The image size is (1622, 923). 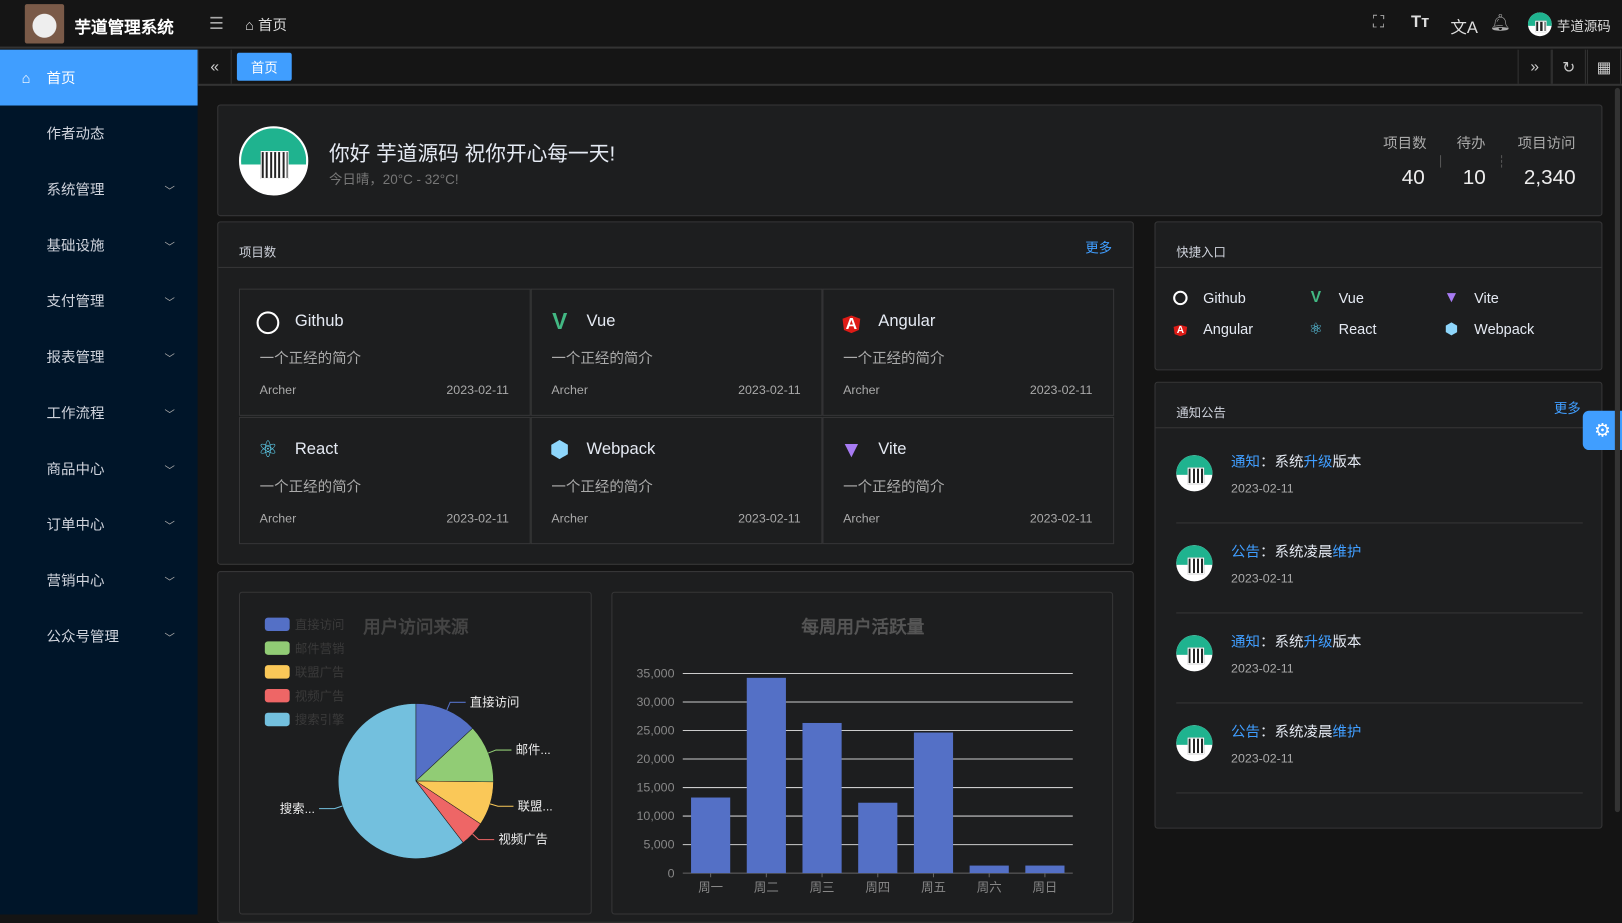 What do you see at coordinates (264, 66) in the screenshot?
I see `tab-home: 首页` at bounding box center [264, 66].